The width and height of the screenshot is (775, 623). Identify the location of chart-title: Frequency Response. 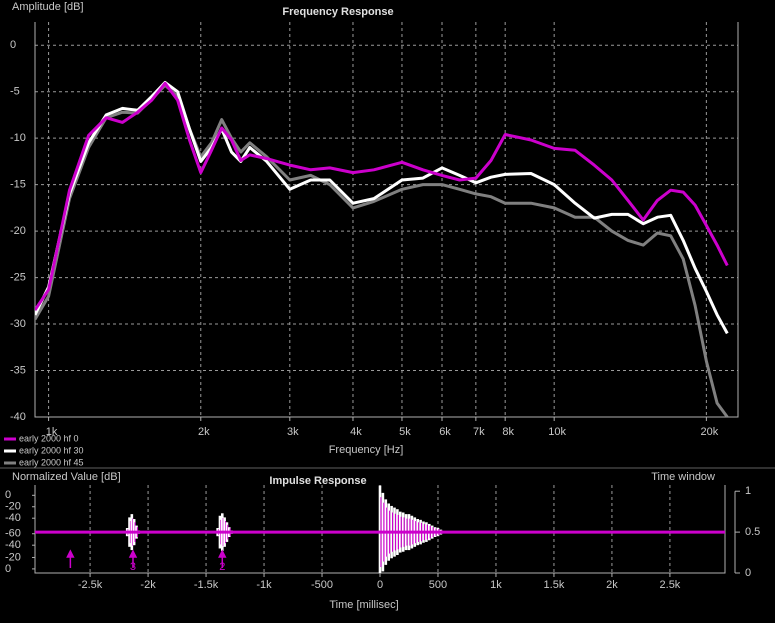
(337, 12).